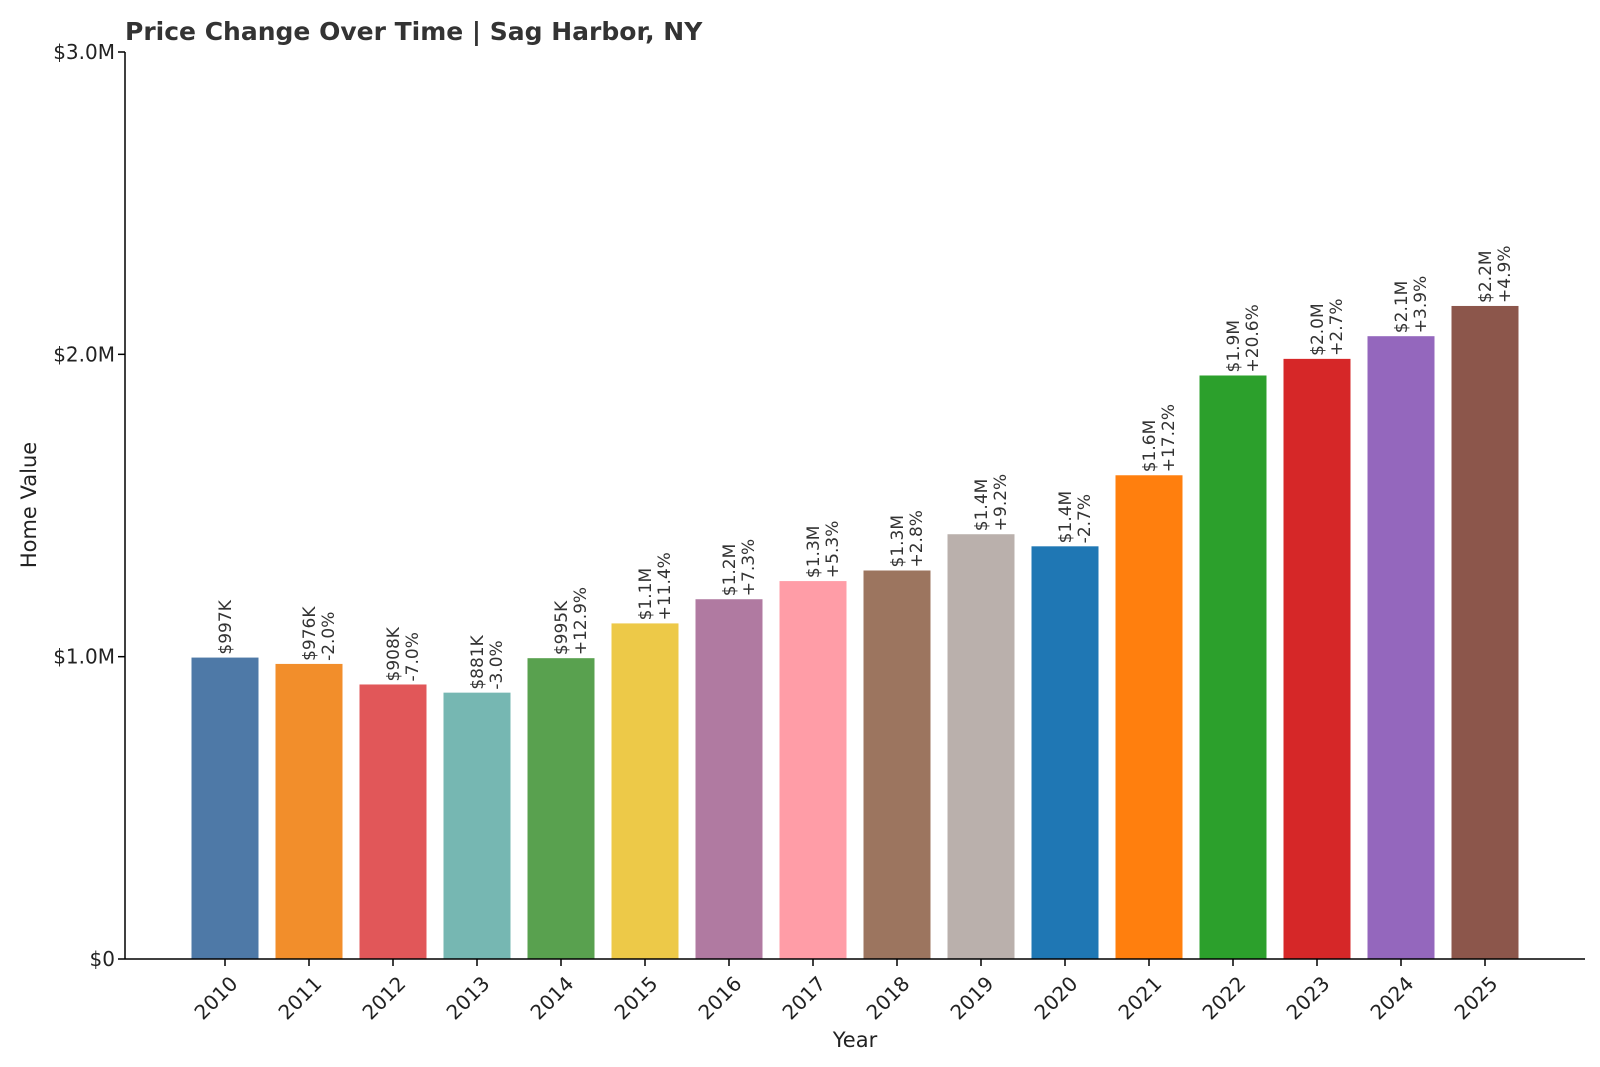  What do you see at coordinates (329, 636) in the screenshot?
I see `change-label-2011: -2.0%` at bounding box center [329, 636].